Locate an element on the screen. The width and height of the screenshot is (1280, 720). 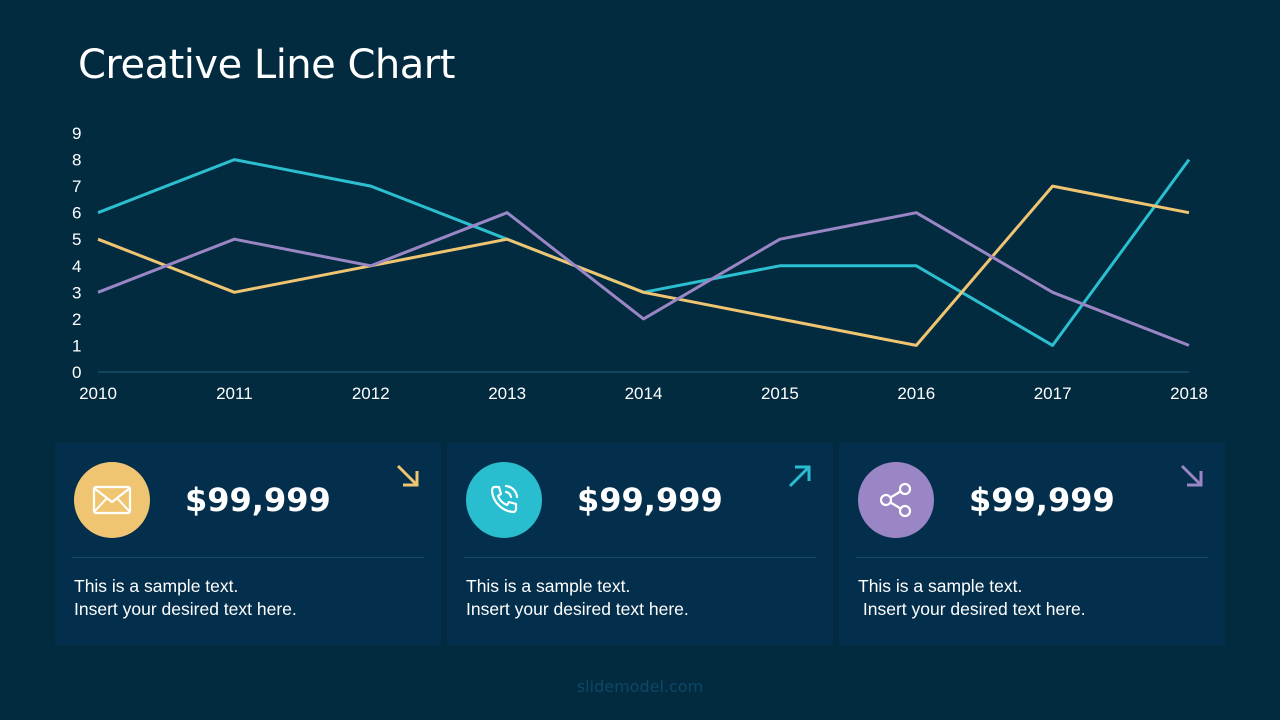
y-tick-label: 8 is located at coordinates (76, 160).